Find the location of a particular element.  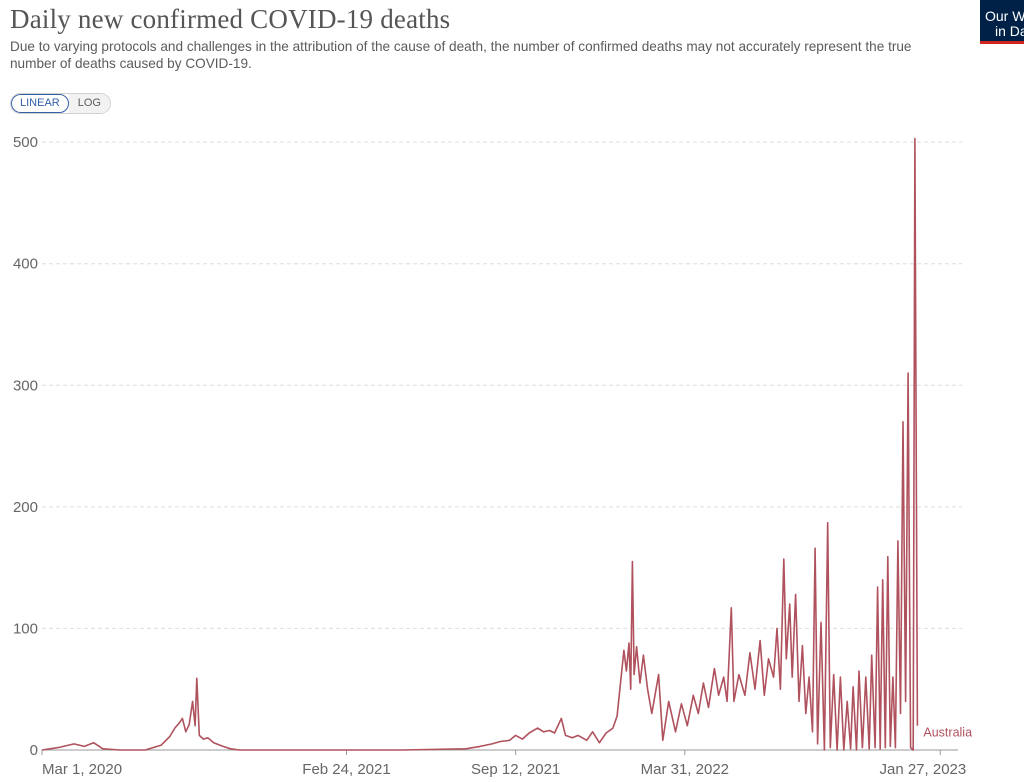

y-tick-label: 200 is located at coordinates (25, 507).